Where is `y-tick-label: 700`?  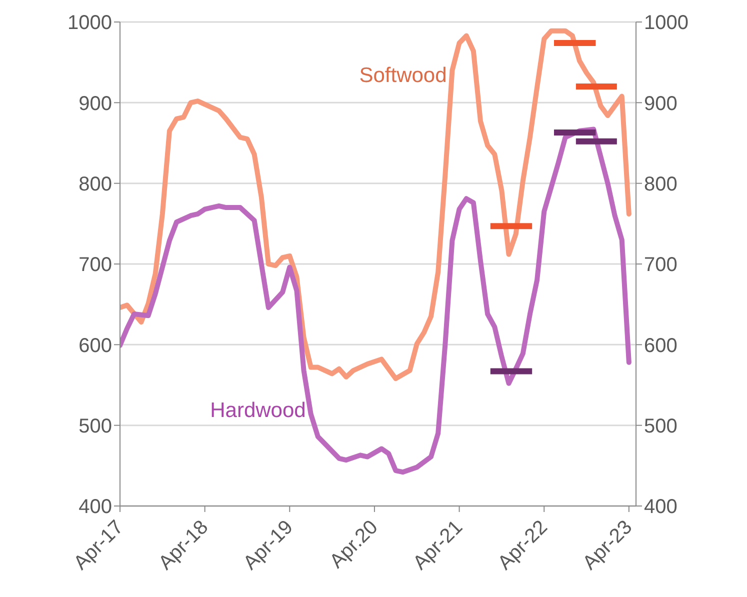 y-tick-label: 700 is located at coordinates (95, 265).